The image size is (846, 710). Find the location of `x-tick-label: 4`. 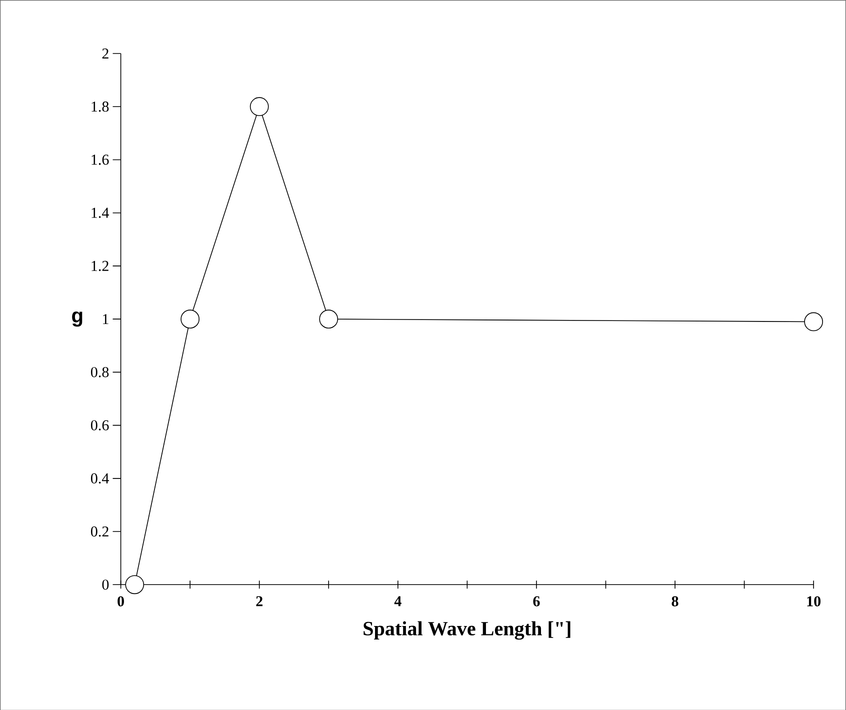

x-tick-label: 4 is located at coordinates (398, 601).